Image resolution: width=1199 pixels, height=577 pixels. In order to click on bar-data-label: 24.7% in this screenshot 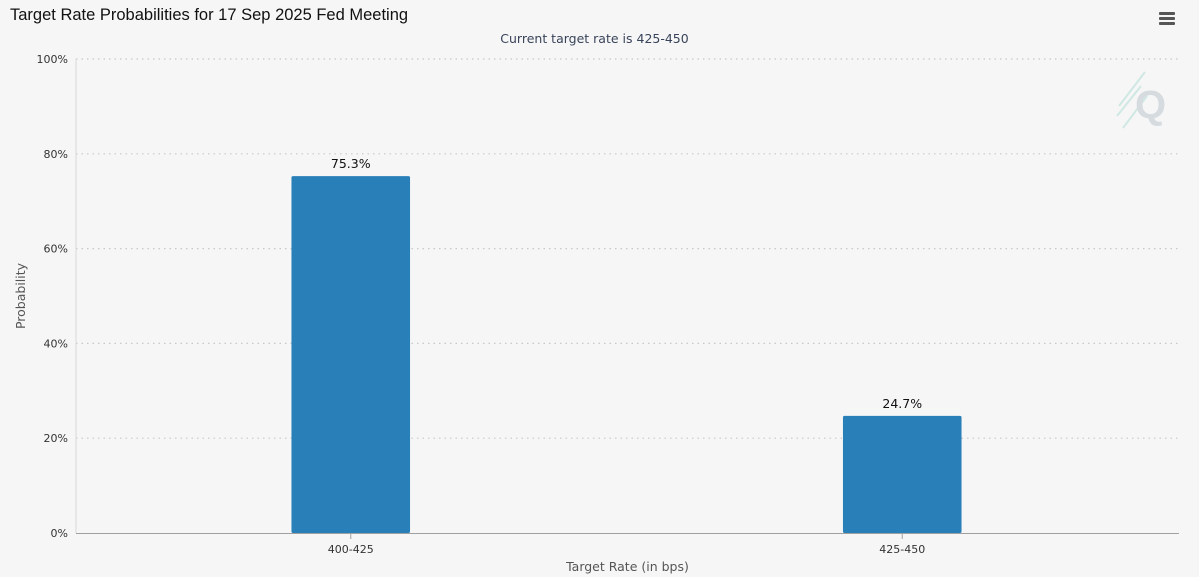, I will do `click(902, 403)`.